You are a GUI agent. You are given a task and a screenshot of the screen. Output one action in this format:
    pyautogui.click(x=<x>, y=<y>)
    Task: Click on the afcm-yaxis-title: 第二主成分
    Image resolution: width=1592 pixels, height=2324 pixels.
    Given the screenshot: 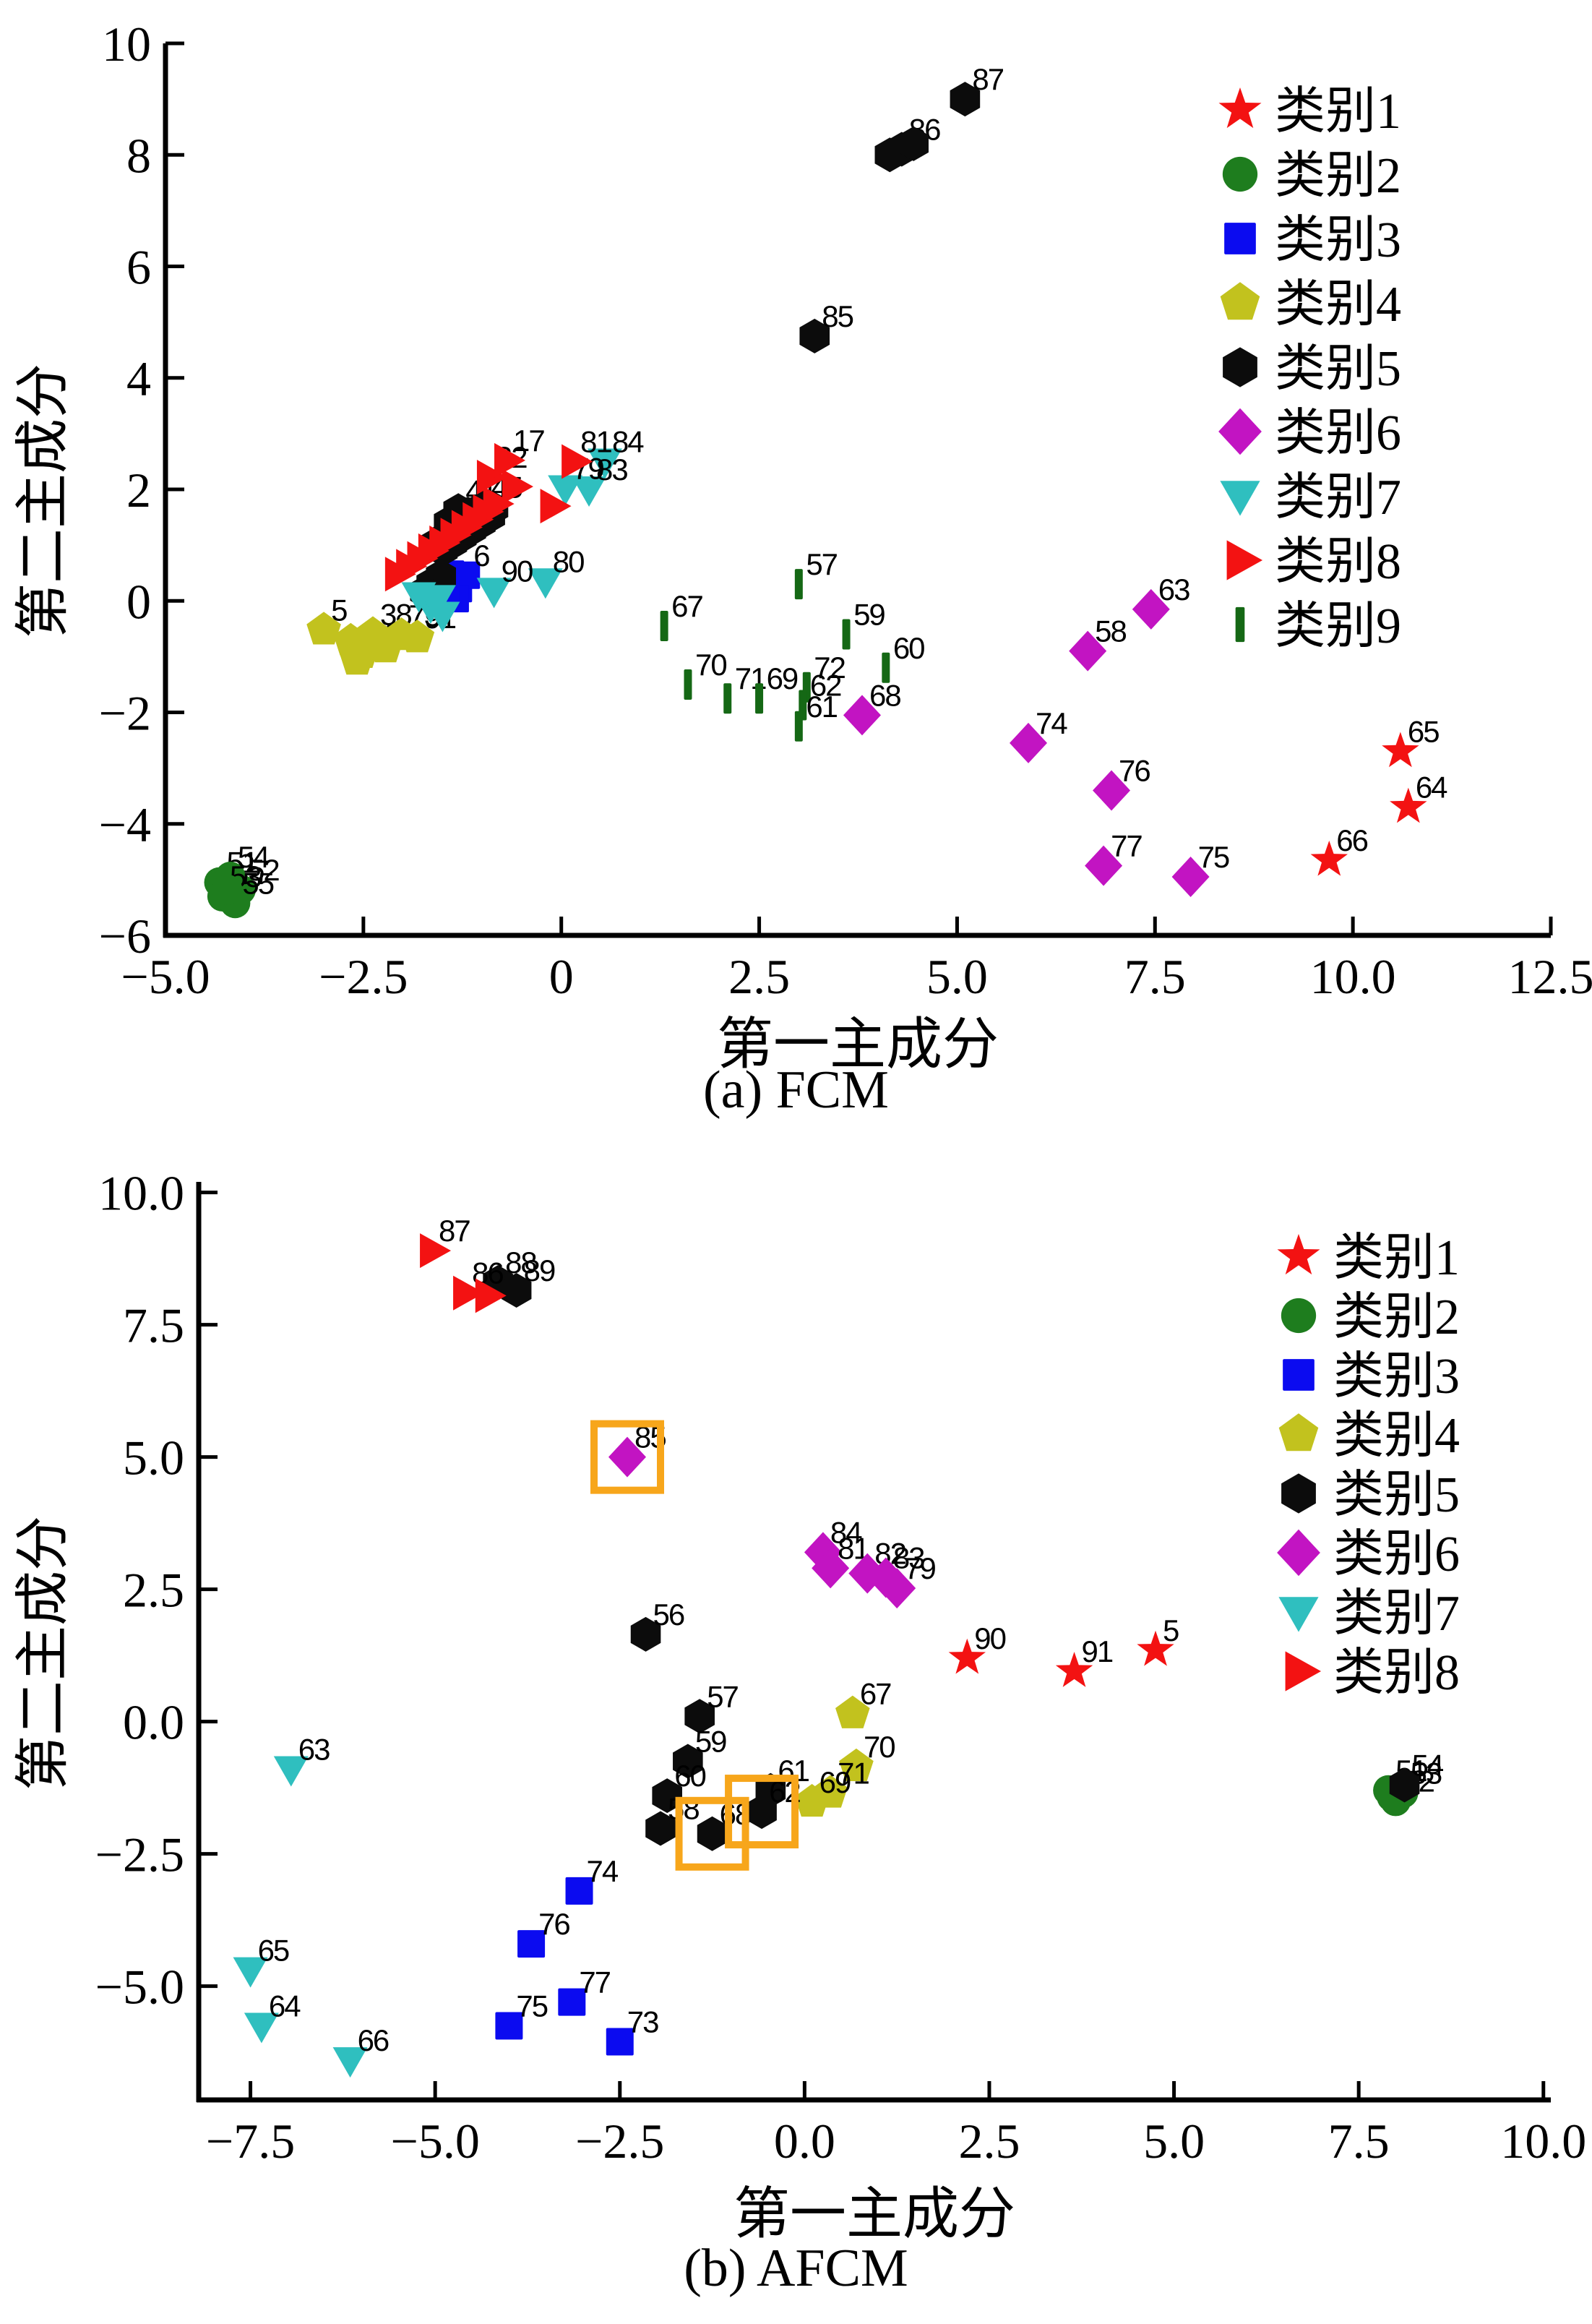 What is the action you would take?
    pyautogui.click(x=43, y=1653)
    